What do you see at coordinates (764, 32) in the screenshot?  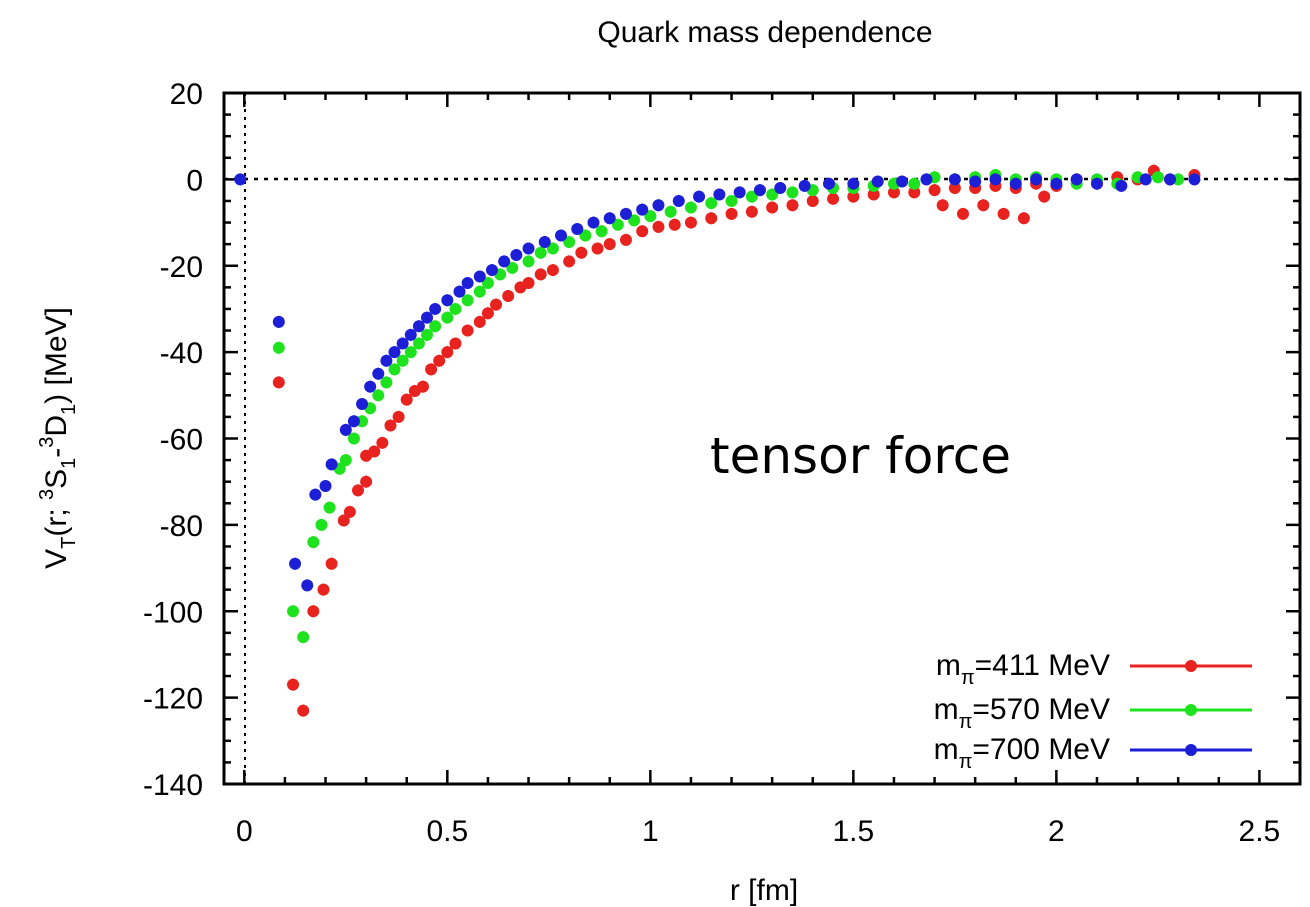 I see `chart-title: Quark mass dependence` at bounding box center [764, 32].